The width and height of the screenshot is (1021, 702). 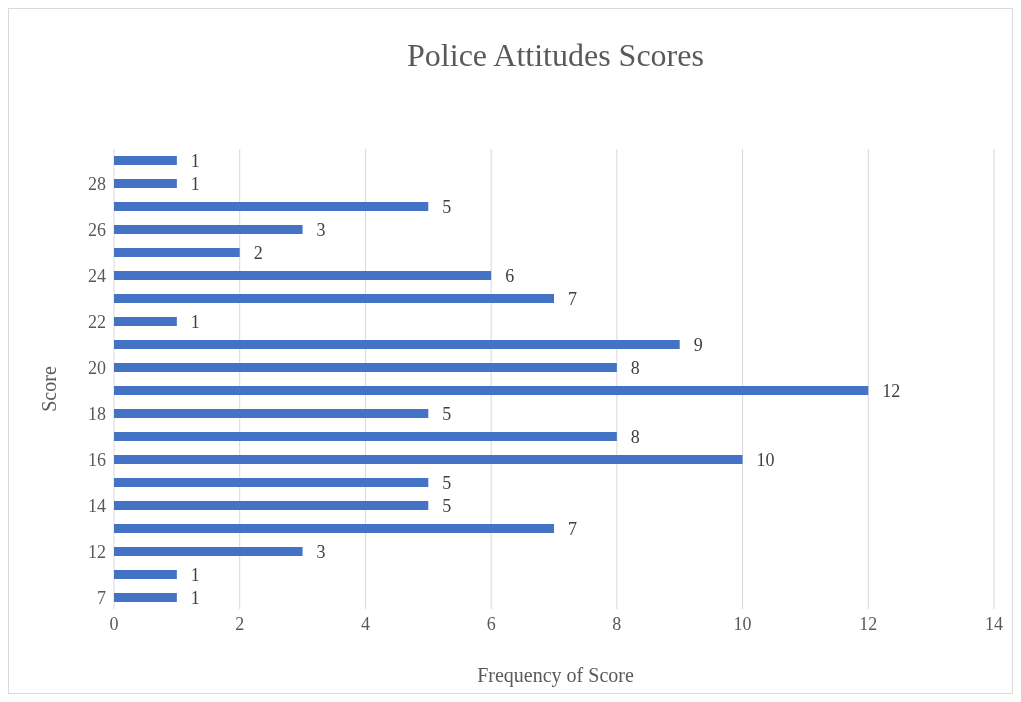 I want to click on y-tick-label: 7, so click(x=101, y=597).